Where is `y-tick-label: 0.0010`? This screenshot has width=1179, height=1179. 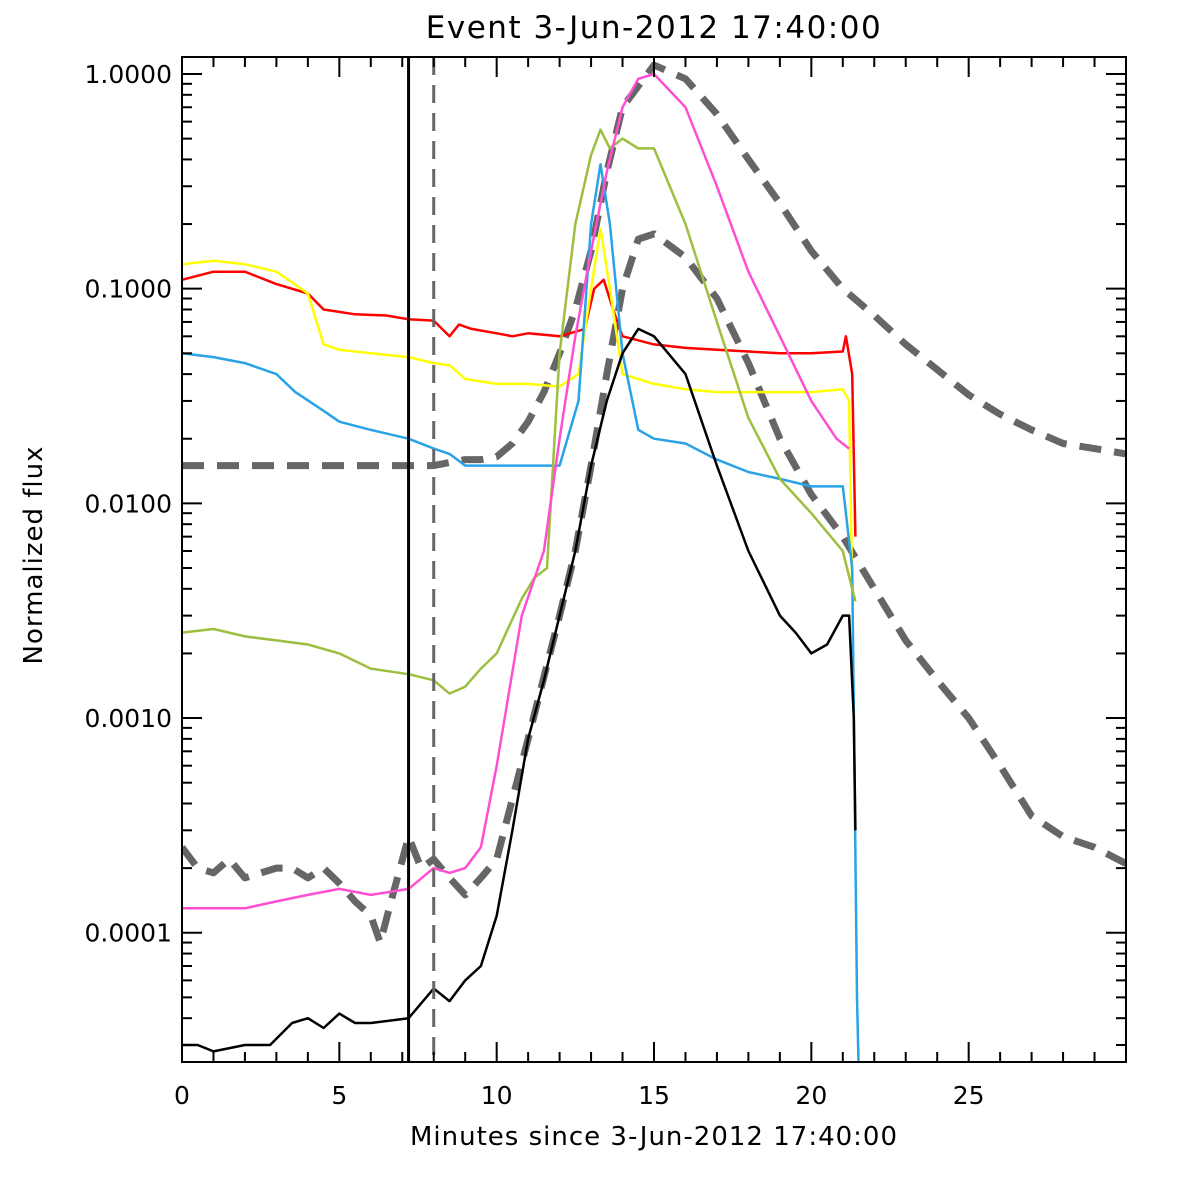 y-tick-label: 0.0010 is located at coordinates (128, 718).